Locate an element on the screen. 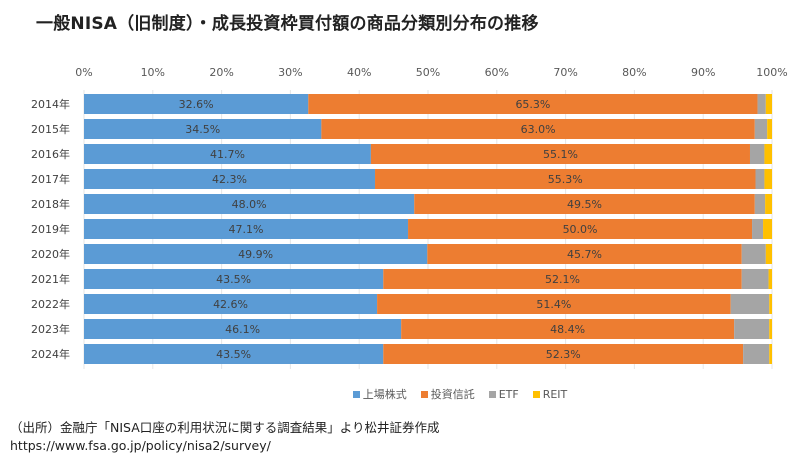  data-label: 49.9% is located at coordinates (255, 254).